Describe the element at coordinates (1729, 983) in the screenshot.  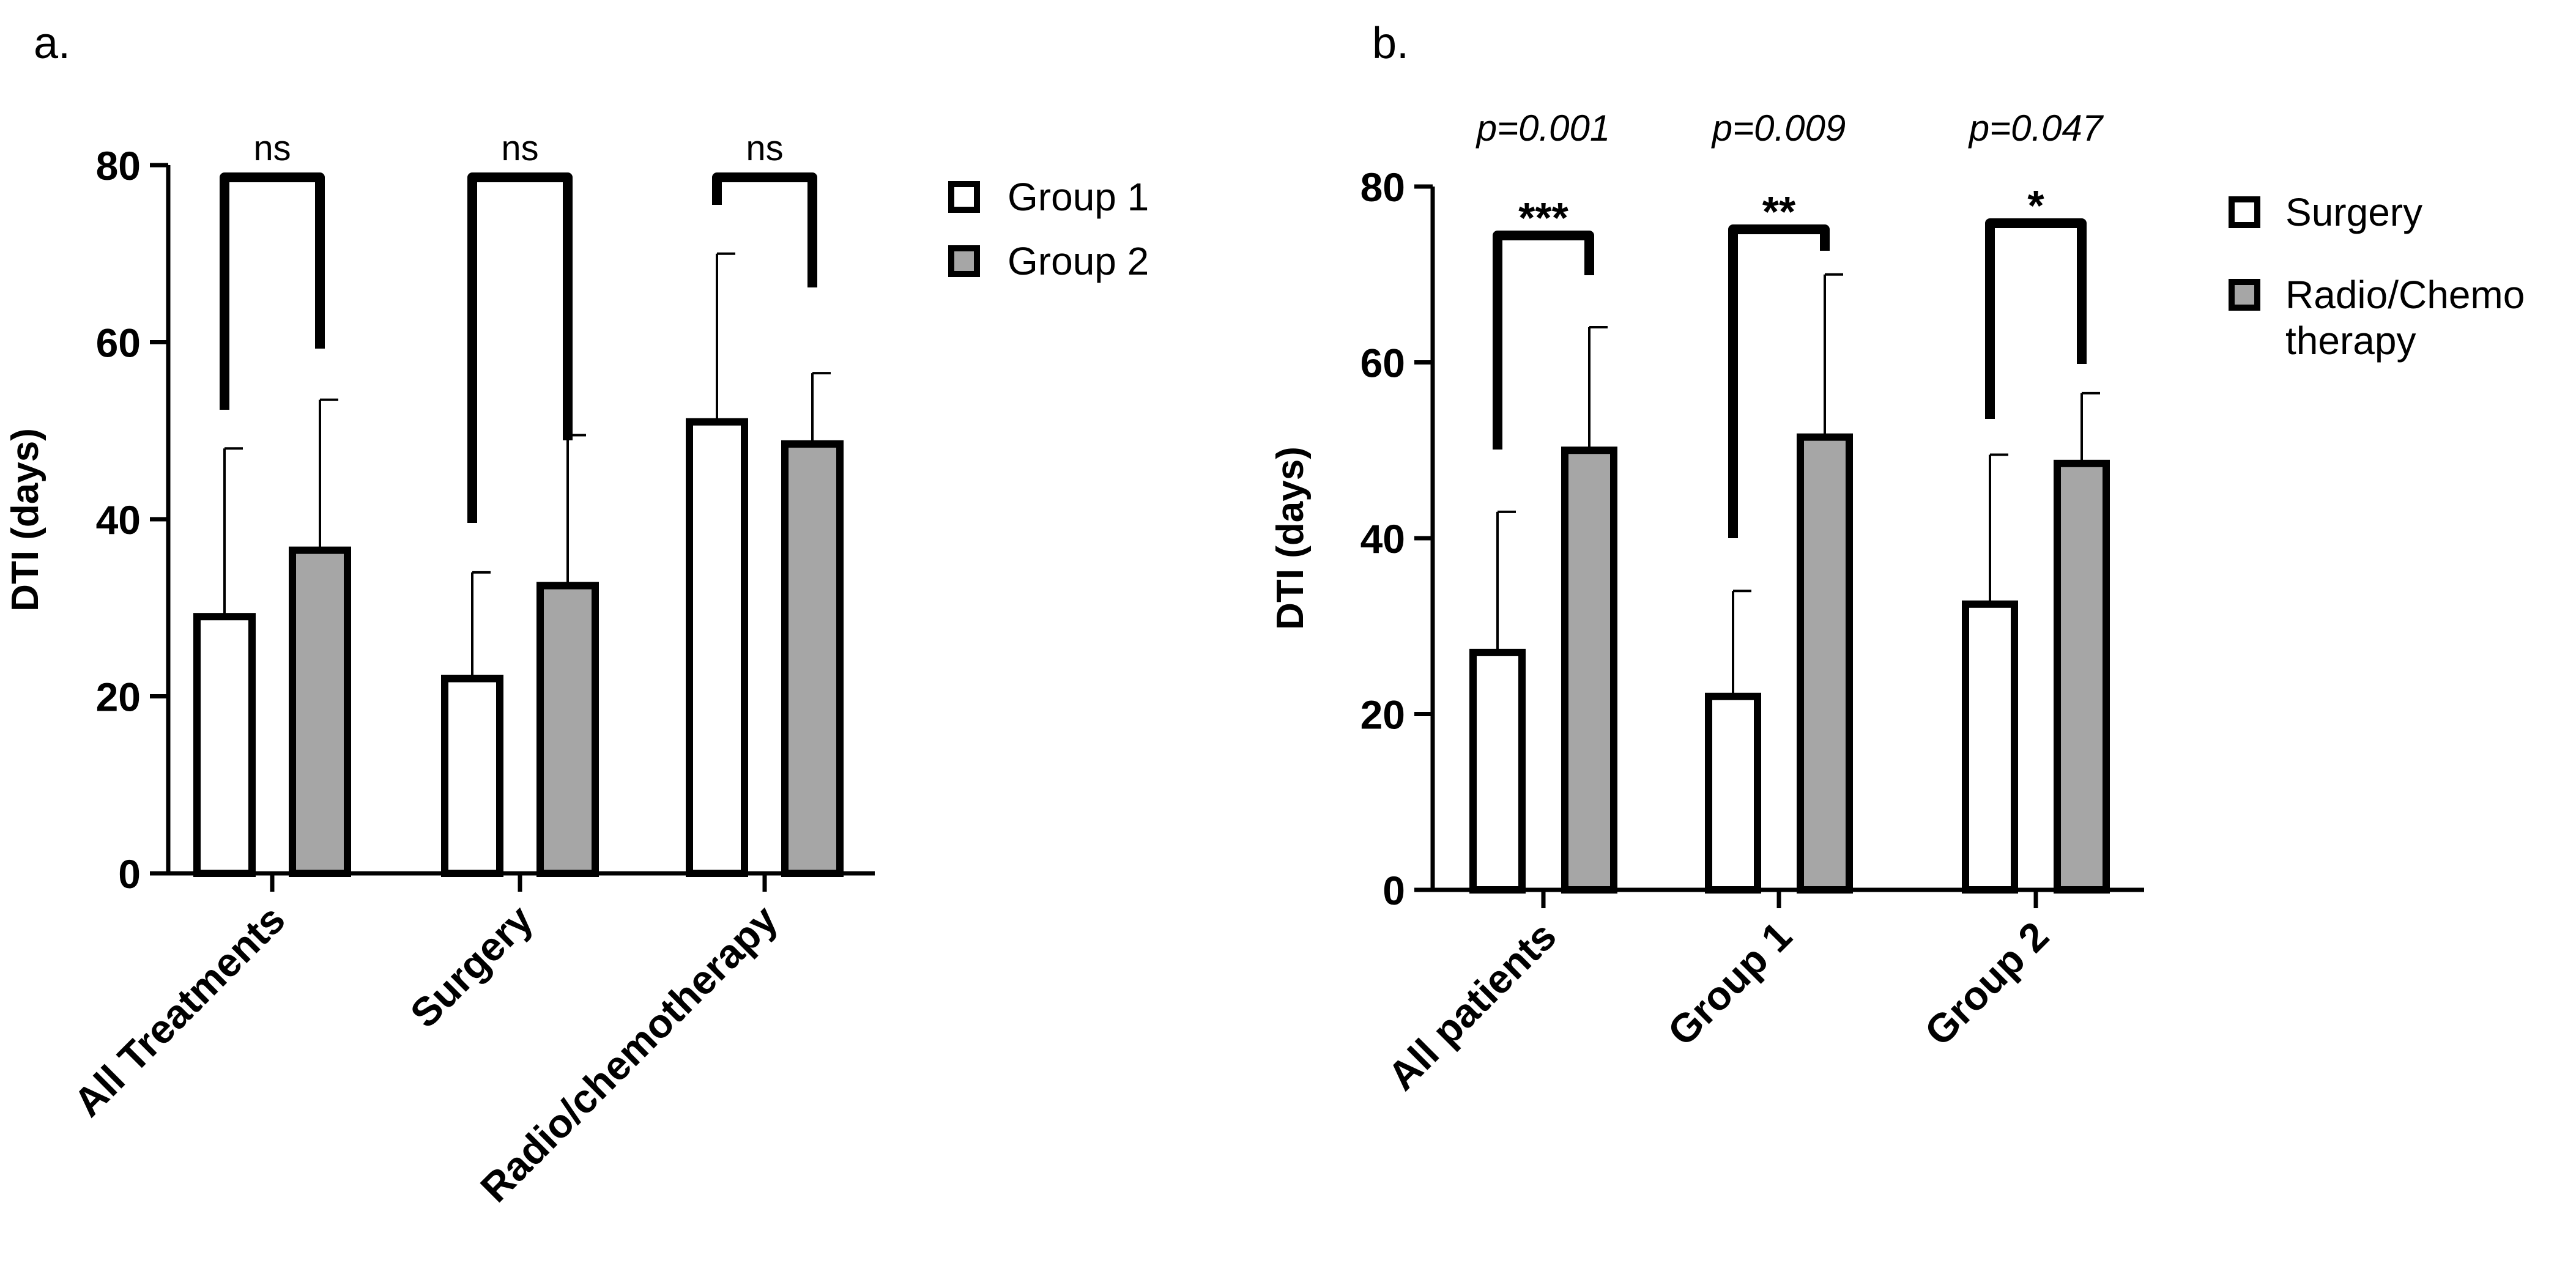
I see `x-tick-label: Group 1` at that location.